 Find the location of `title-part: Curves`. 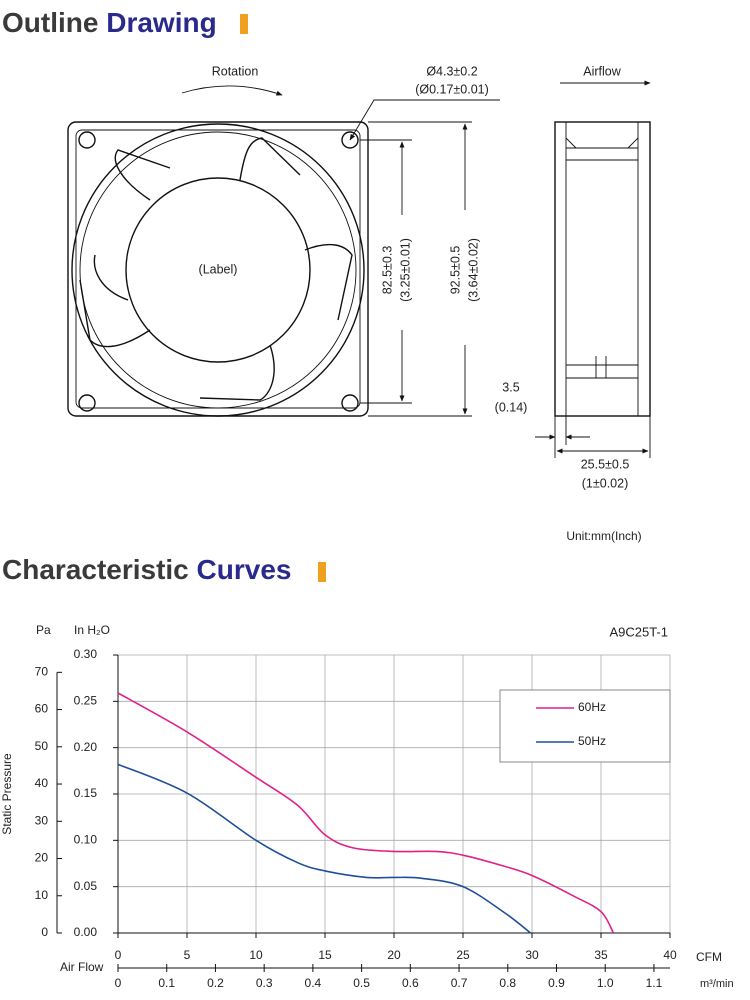

title-part: Curves is located at coordinates (244, 569).